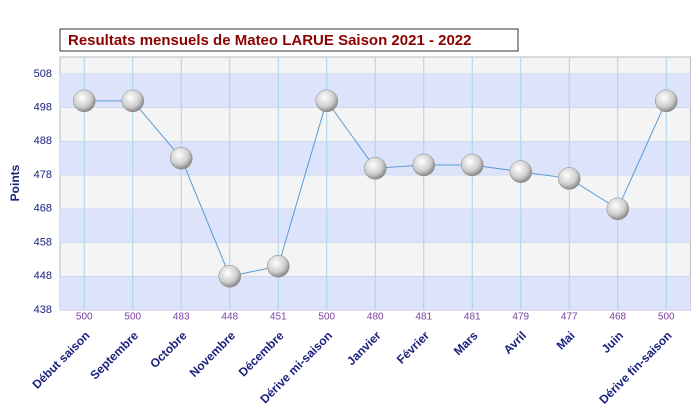 The height and width of the screenshot is (420, 700). I want to click on data-label: 477, so click(569, 317).